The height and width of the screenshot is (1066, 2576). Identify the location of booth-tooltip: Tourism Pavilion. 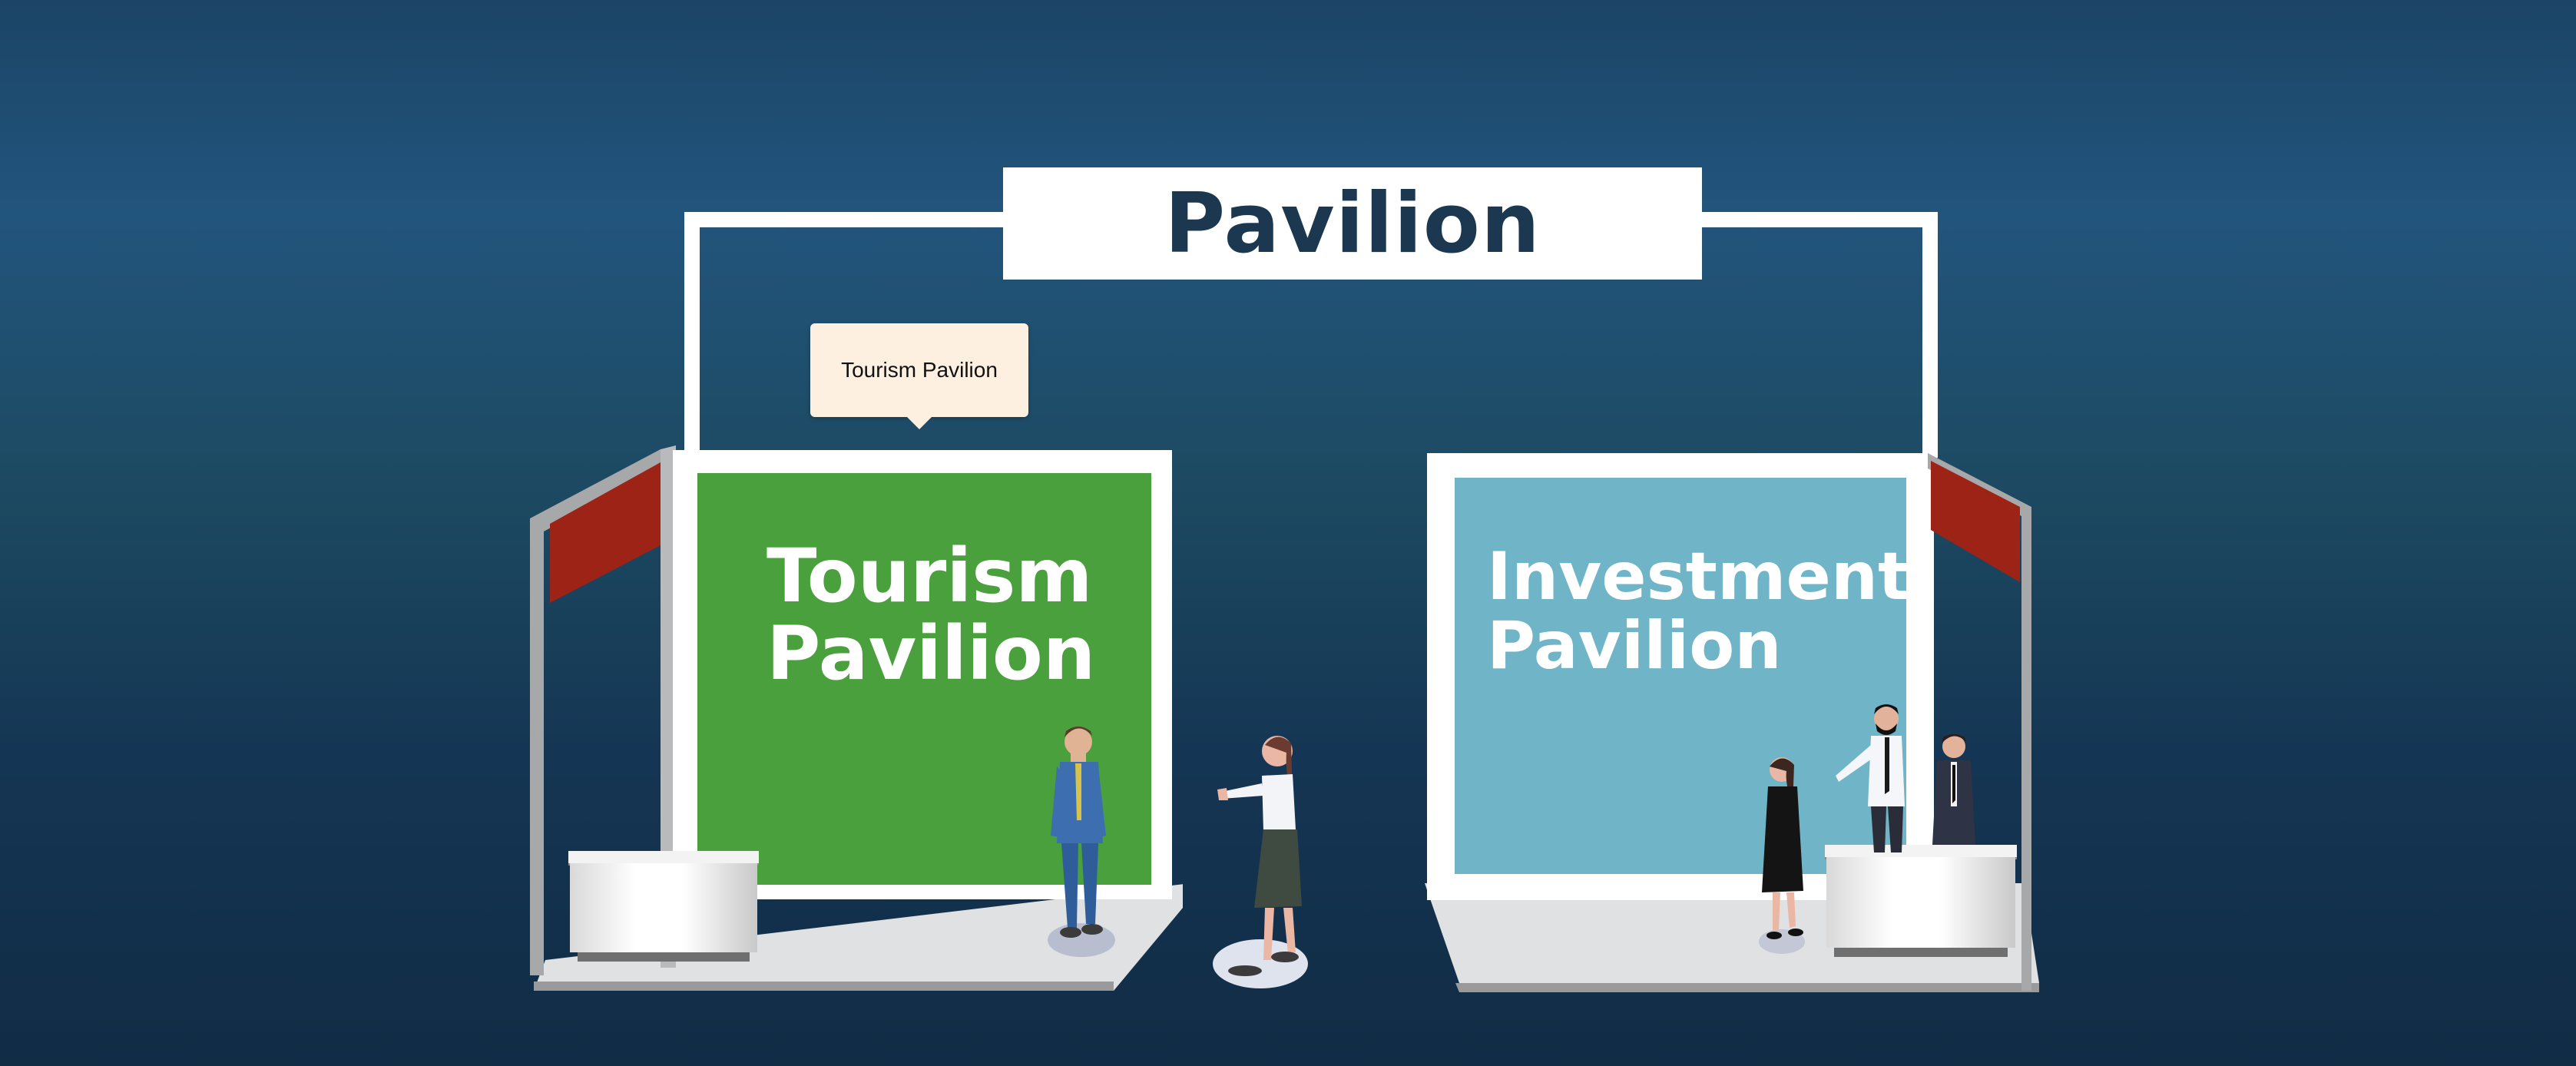
(919, 370).